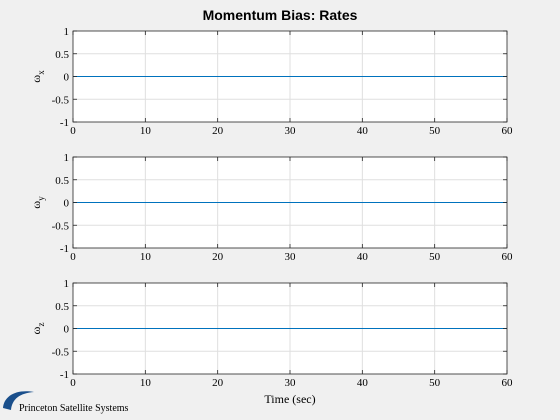  I want to click on y-axis-label: ωy, so click(37, 202).